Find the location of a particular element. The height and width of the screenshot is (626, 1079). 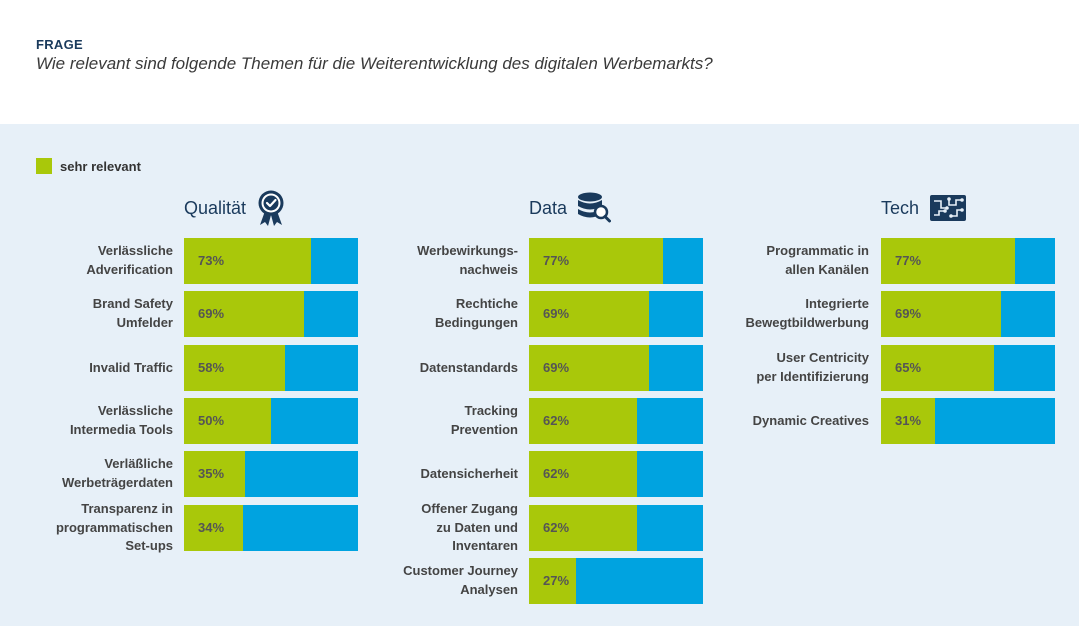

category-label: Tracking Prevention is located at coordinates (430, 421).